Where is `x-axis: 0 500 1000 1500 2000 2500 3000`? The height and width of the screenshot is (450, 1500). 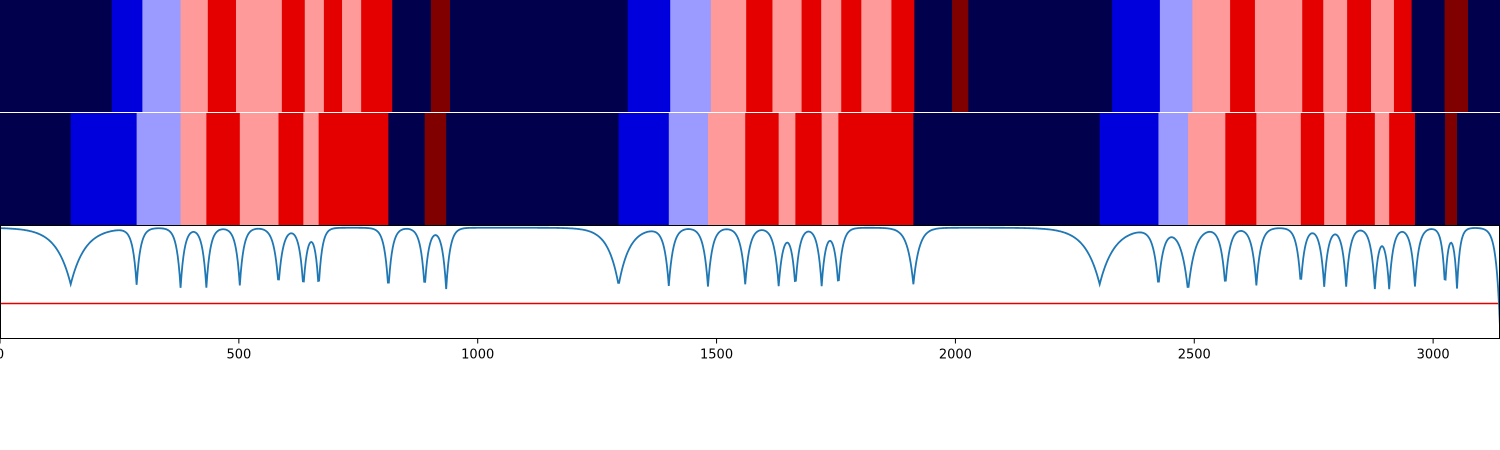
x-axis: 0 500 1000 1500 2000 2500 3000 is located at coordinates (725, 350).